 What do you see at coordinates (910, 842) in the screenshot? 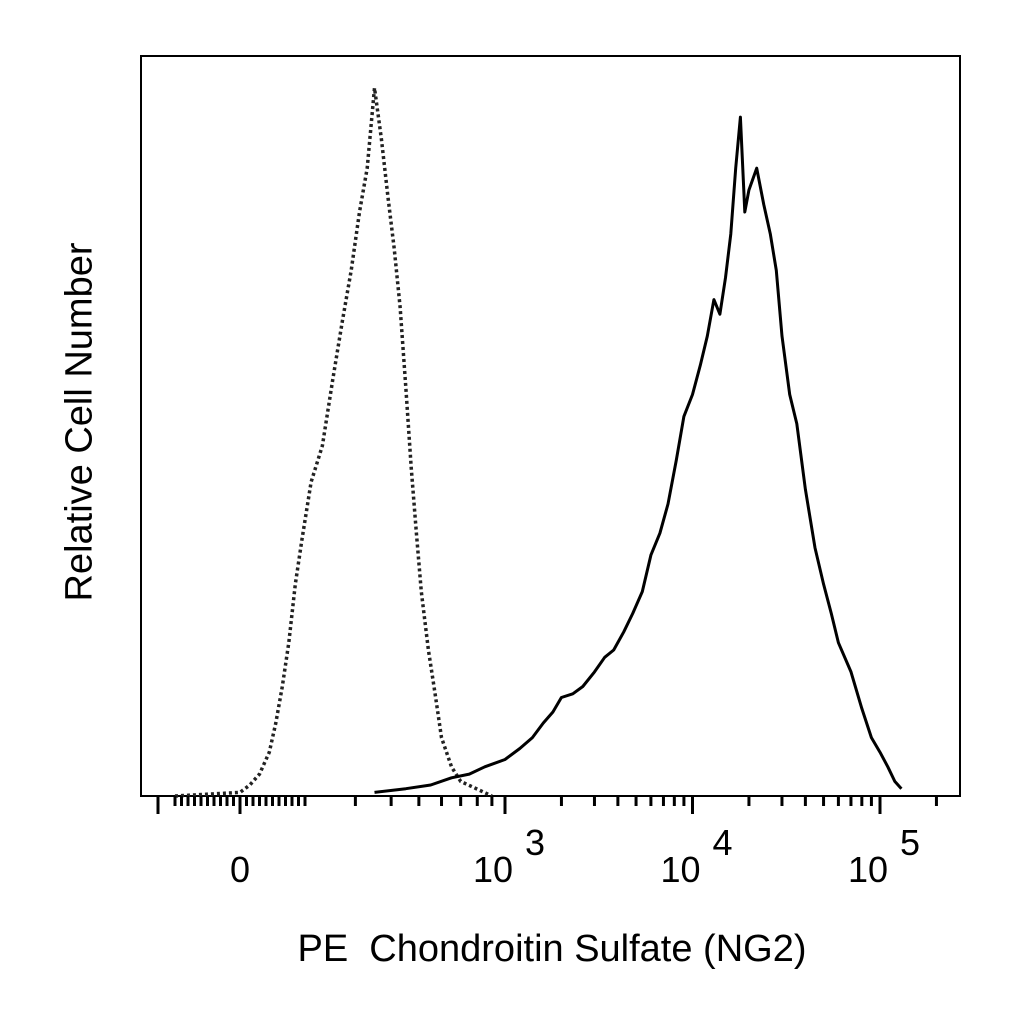
I see `x-tick-exponent: 5` at bounding box center [910, 842].